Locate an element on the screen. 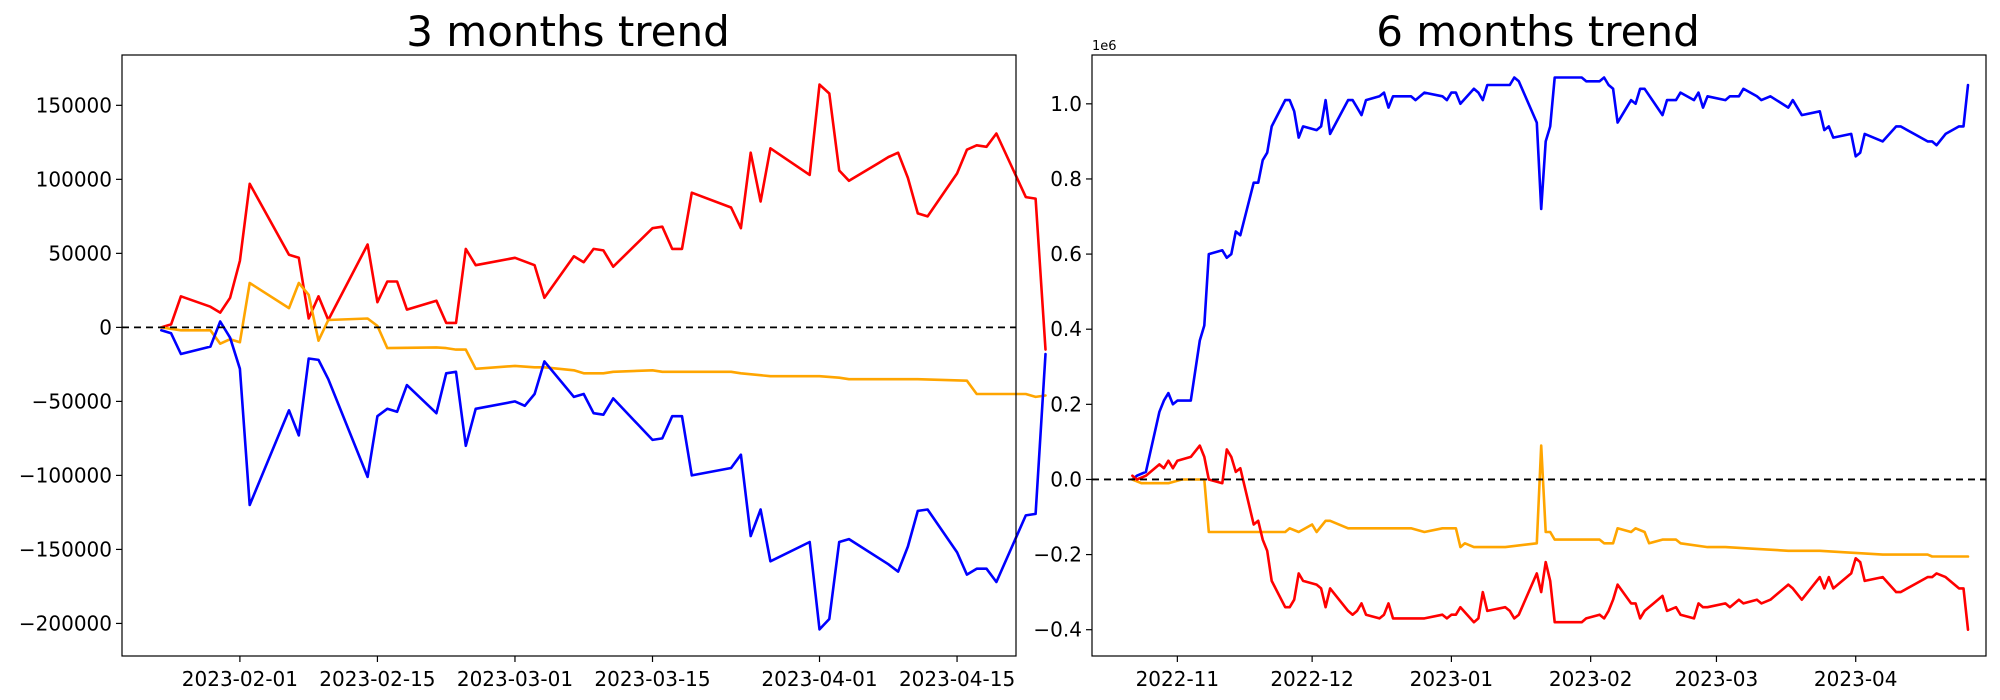 The image size is (2000, 700). y-tick-label: 0.6 is located at coordinates (1066, 254).